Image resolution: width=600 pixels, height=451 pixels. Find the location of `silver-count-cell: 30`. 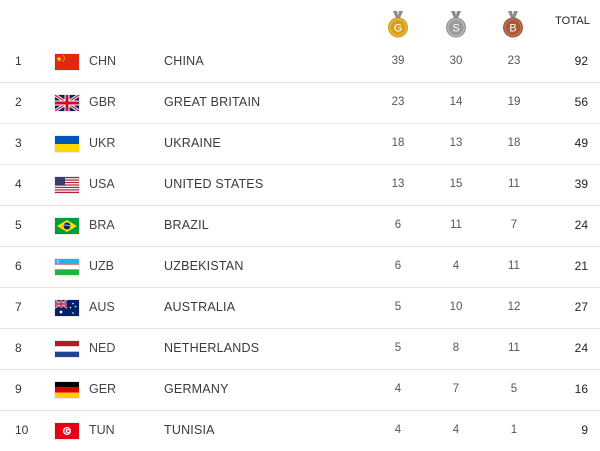

silver-count-cell: 30 is located at coordinates (456, 61).